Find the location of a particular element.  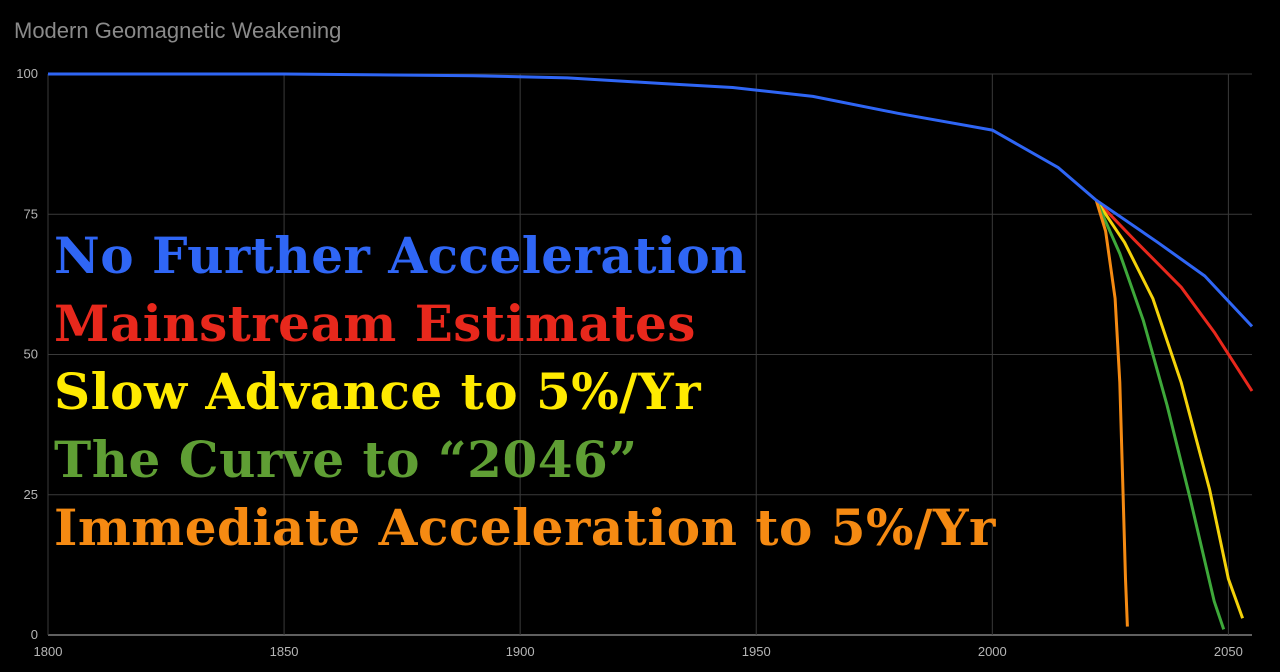

x-tick-label: 1800 is located at coordinates (48, 651).